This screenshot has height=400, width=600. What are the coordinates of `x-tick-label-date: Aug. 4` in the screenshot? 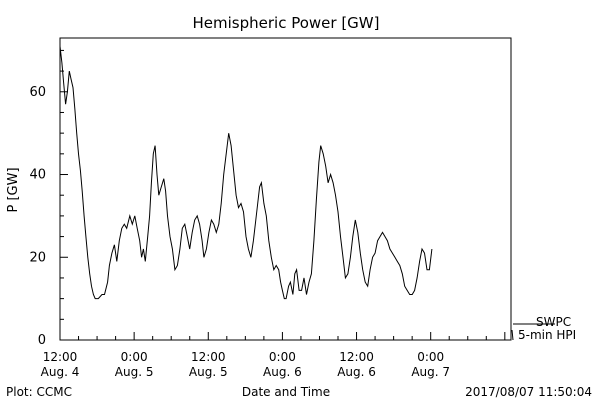 It's located at (60, 372).